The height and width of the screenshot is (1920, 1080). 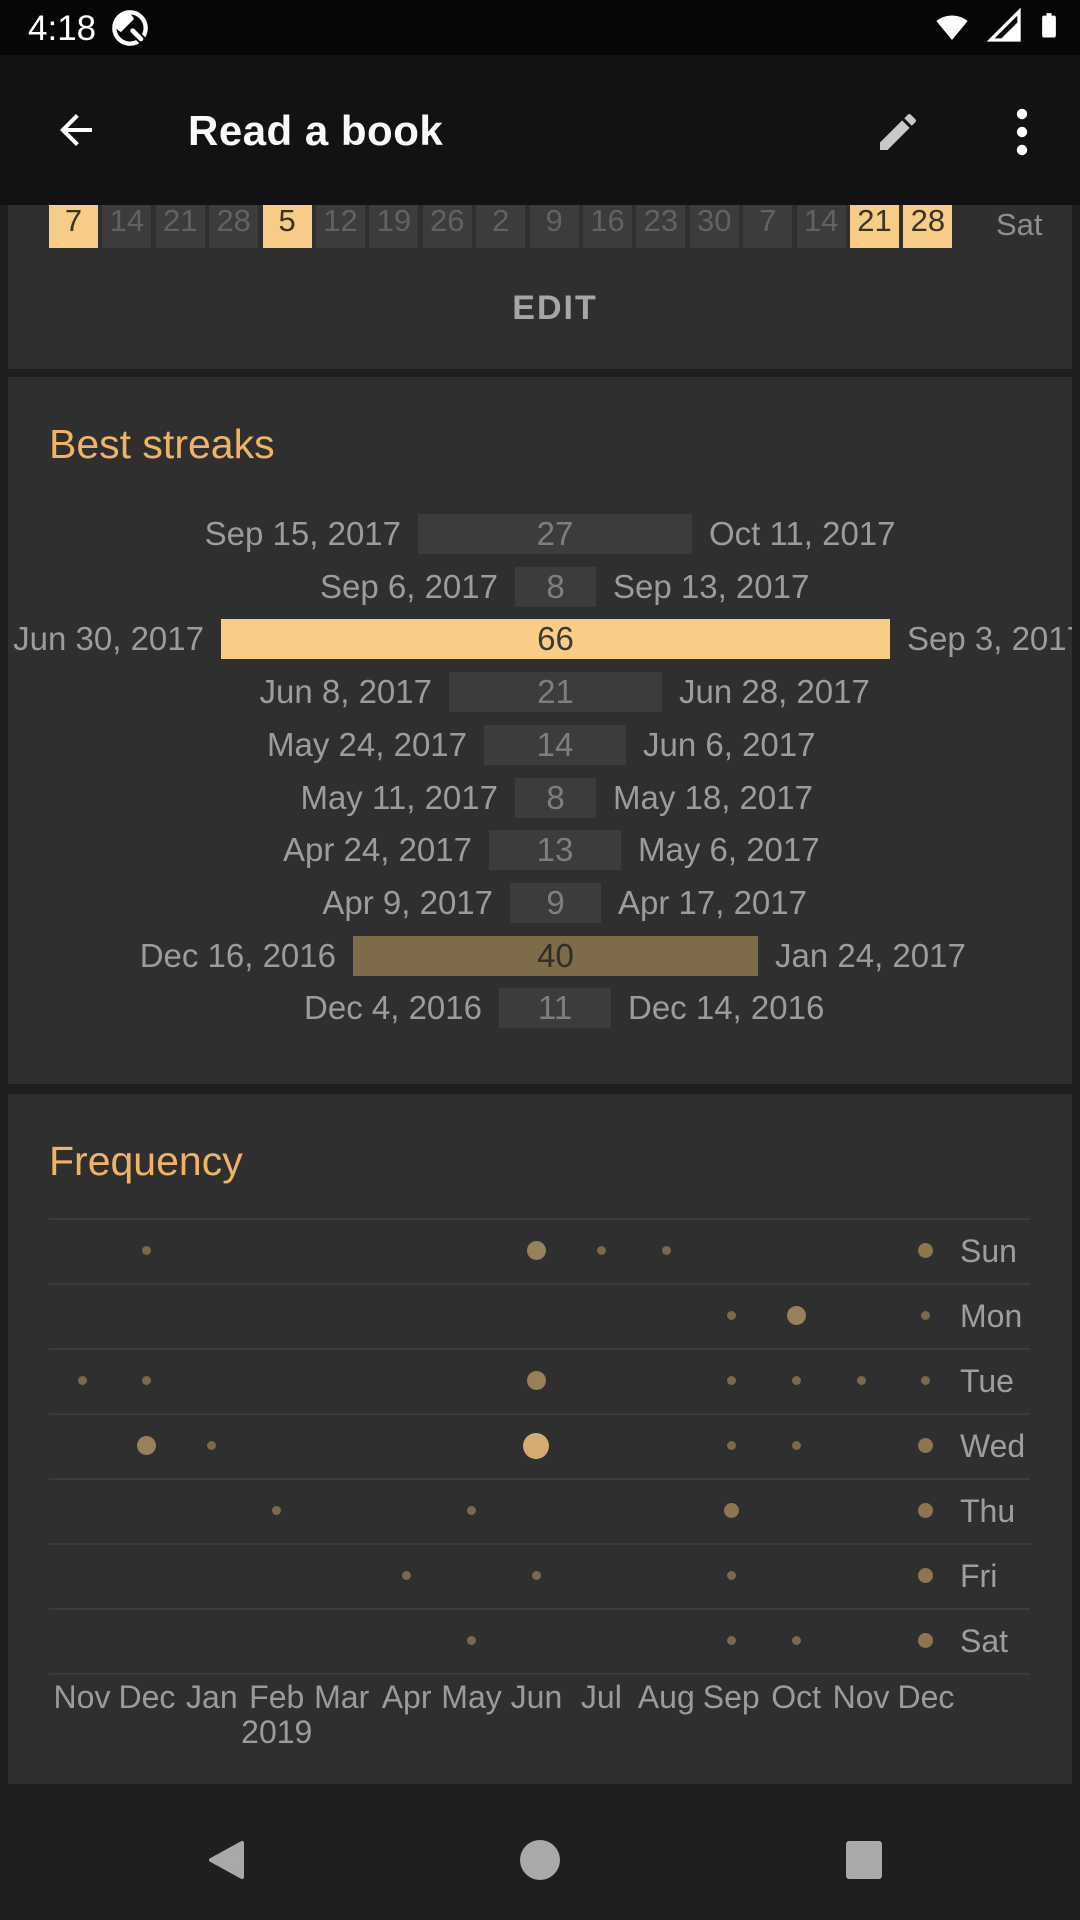 I want to click on android-q-logo-icon, so click(x=130, y=30).